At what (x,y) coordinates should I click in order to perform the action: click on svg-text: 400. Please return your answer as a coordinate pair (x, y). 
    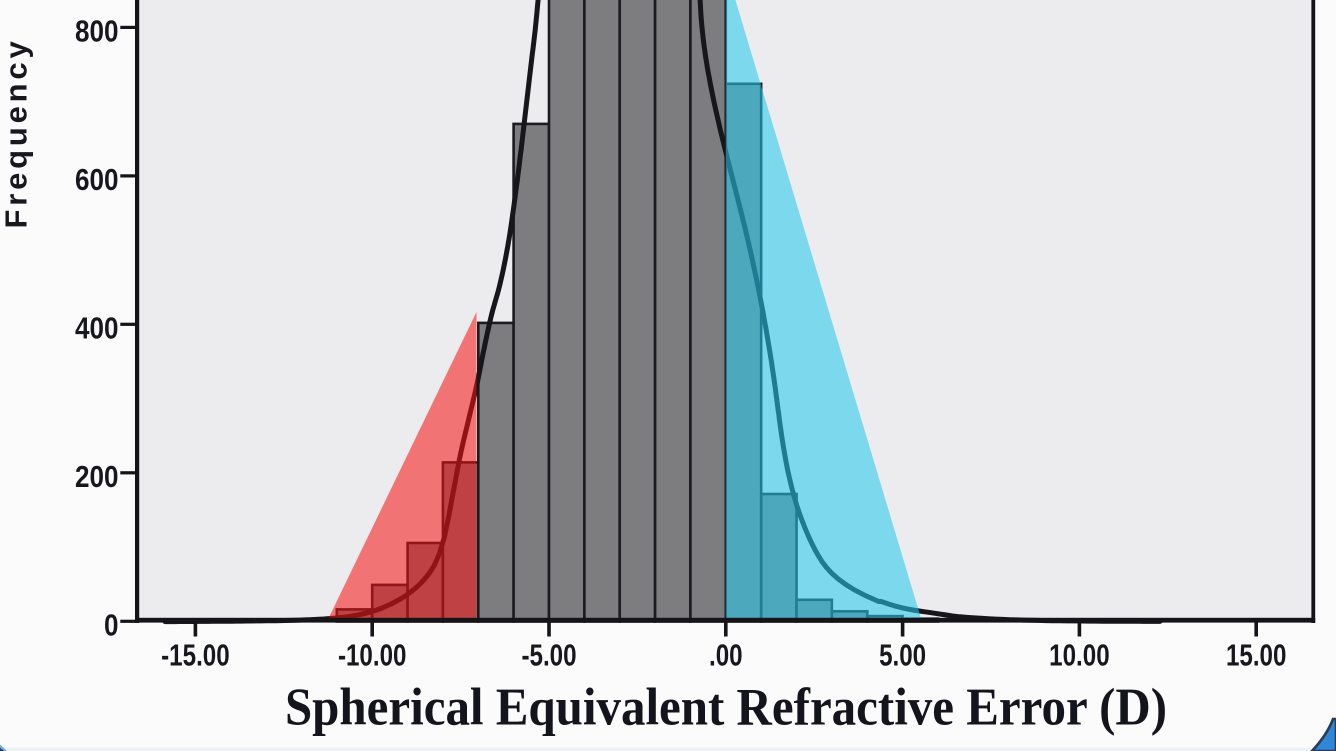
    Looking at the image, I should click on (96, 328).